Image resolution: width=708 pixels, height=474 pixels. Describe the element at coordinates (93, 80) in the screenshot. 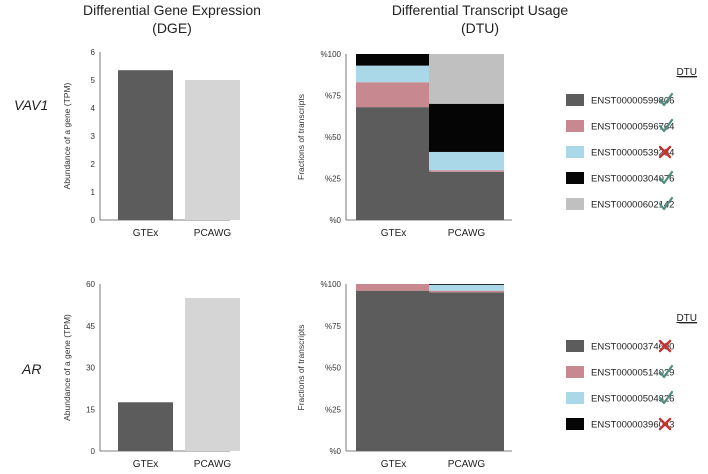

I see `y-tick-label: 5` at that location.